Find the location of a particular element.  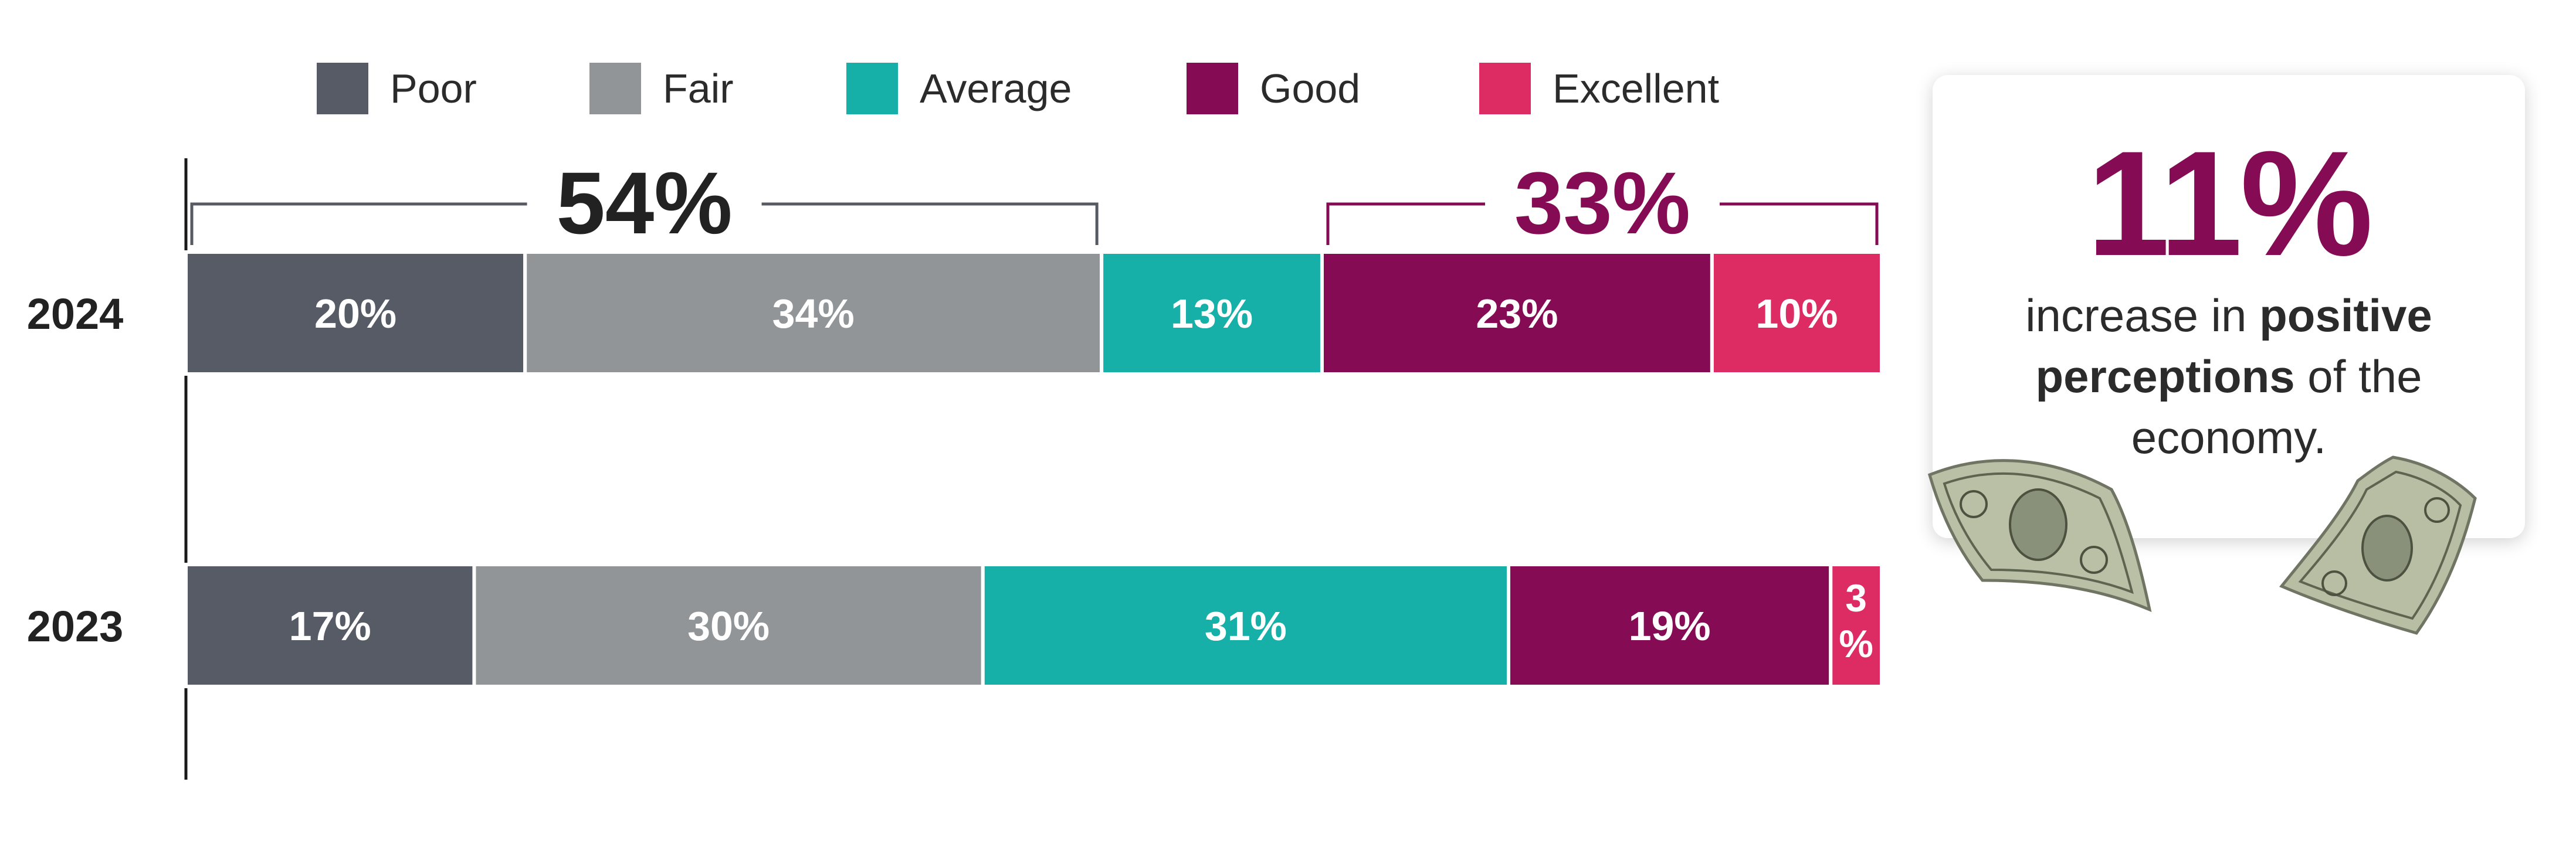

data-label-2023-poor: 17% is located at coordinates (330, 626).